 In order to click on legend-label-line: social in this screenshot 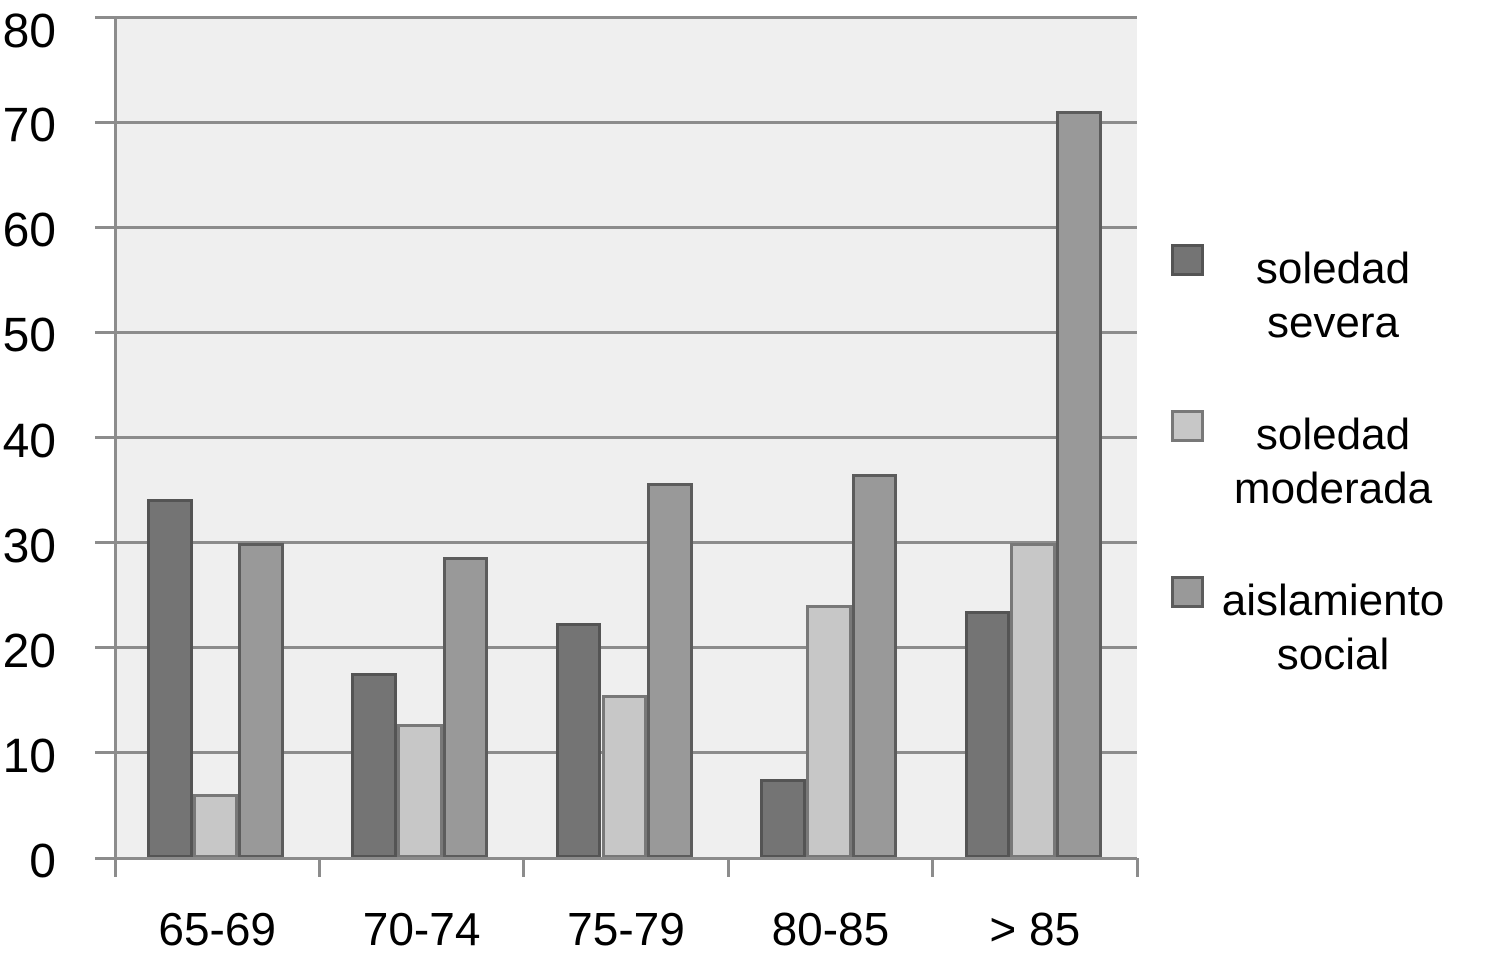, I will do `click(1333, 654)`.